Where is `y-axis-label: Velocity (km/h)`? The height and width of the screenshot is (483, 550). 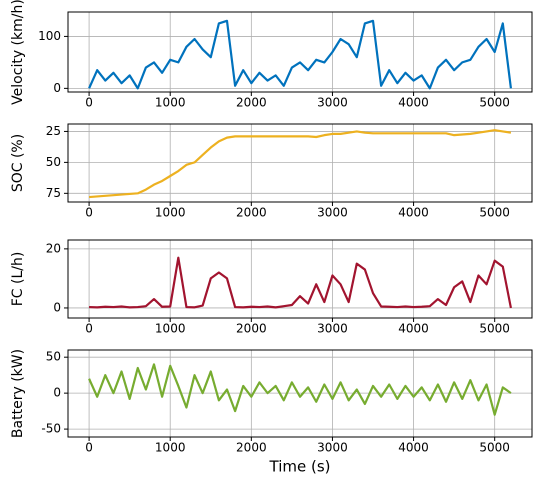 y-axis-label: Velocity (km/h) is located at coordinates (18, 52).